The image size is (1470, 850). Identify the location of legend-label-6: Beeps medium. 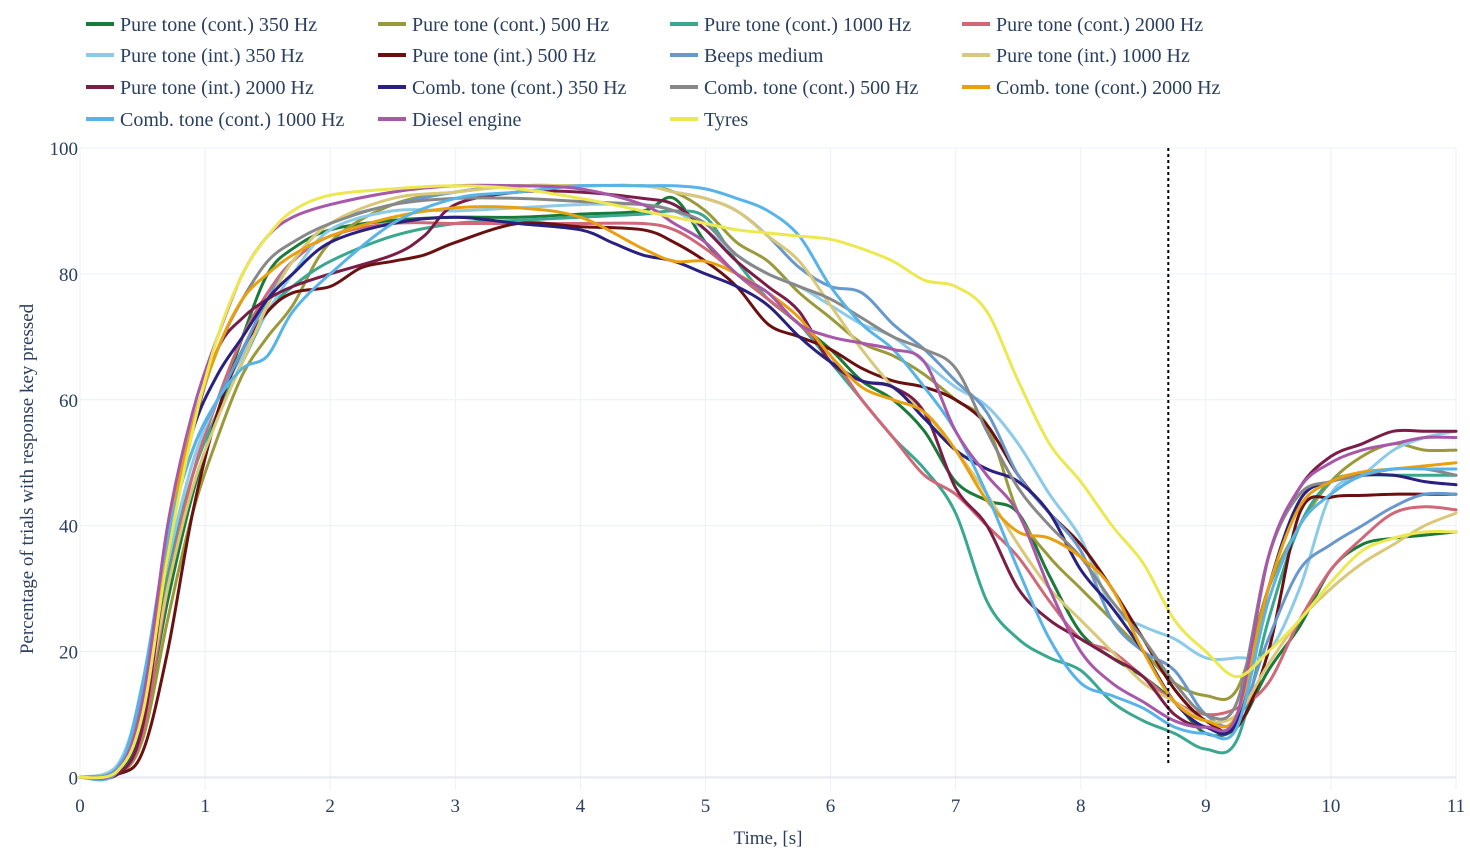
(764, 56).